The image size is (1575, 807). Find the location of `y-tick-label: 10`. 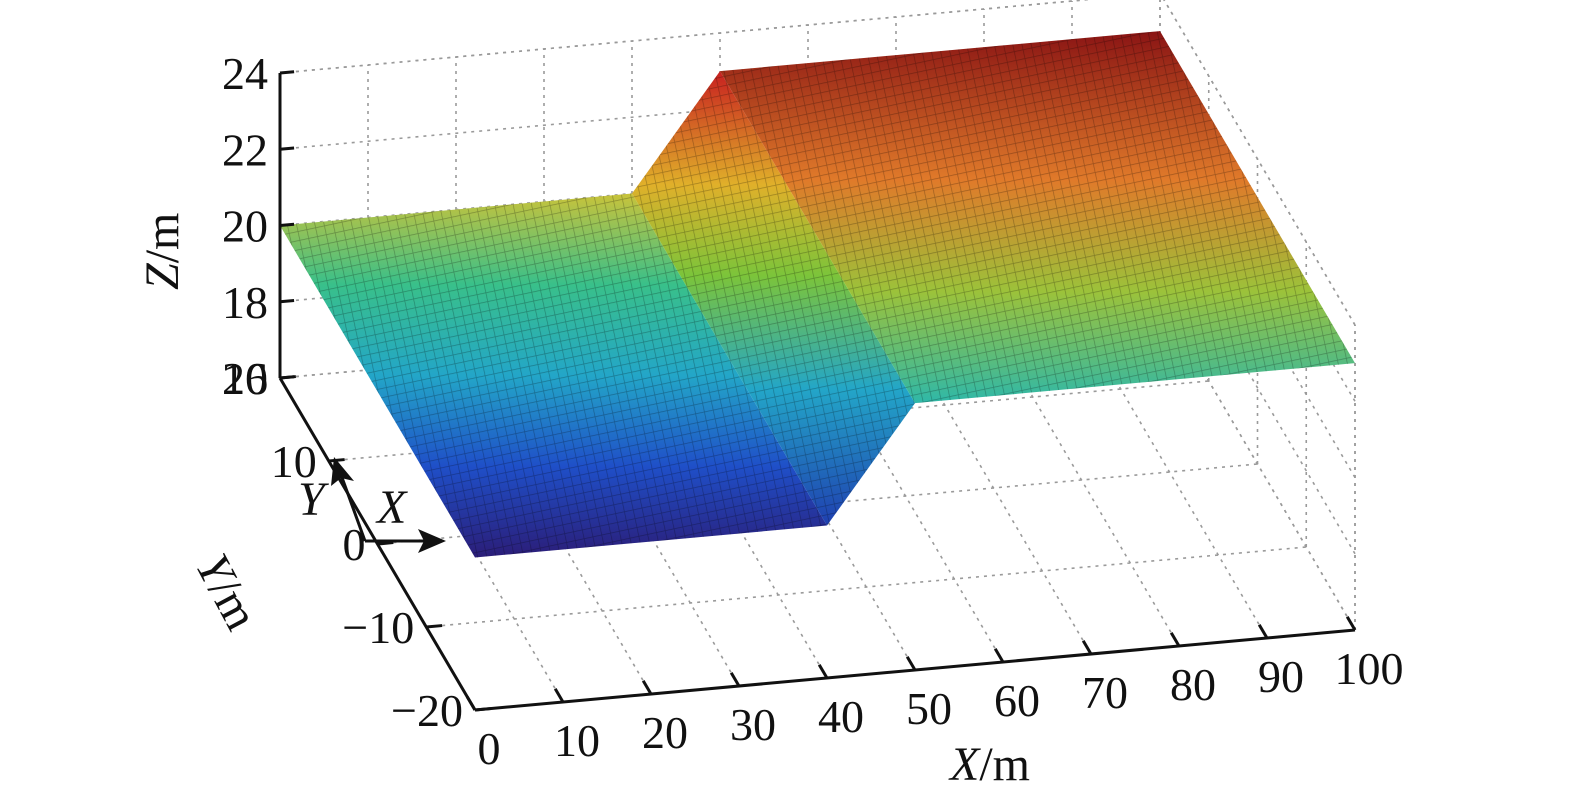

y-tick-label: 10 is located at coordinates (294, 461).